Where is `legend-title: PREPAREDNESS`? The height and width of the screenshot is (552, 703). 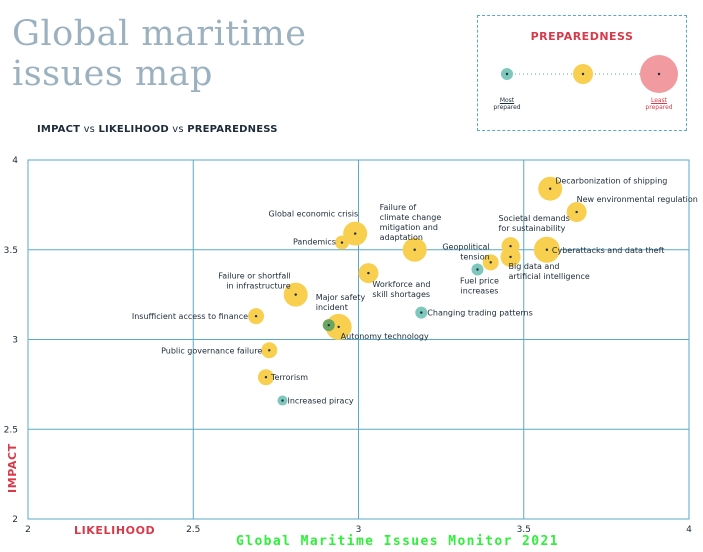 legend-title: PREPAREDNESS is located at coordinates (582, 36).